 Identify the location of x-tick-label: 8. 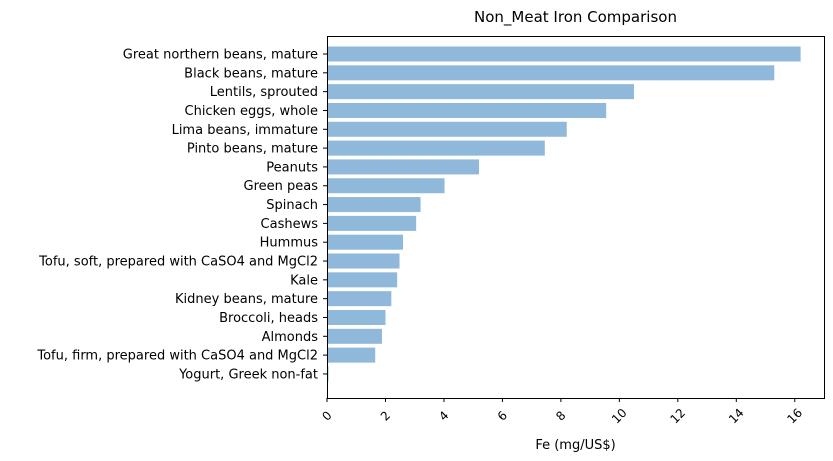
(560, 415).